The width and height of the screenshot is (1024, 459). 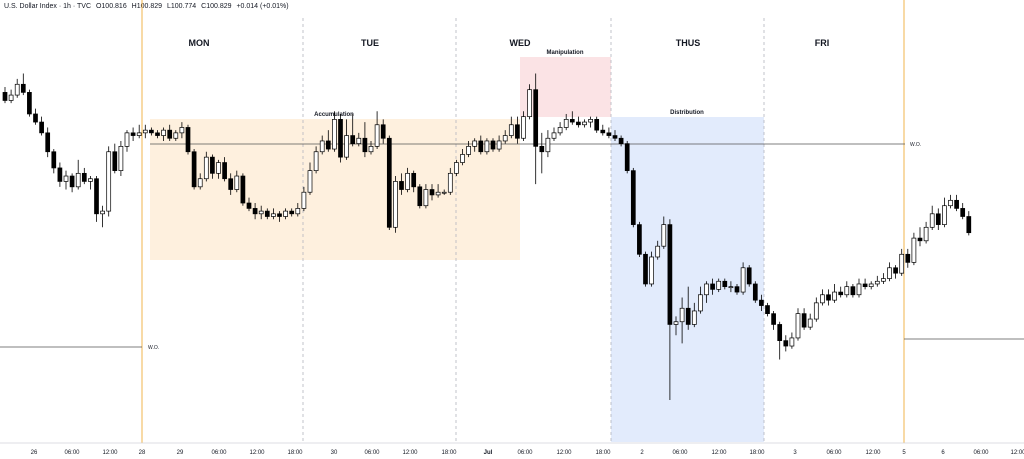 I want to click on day-label: THUS, so click(x=688, y=43).